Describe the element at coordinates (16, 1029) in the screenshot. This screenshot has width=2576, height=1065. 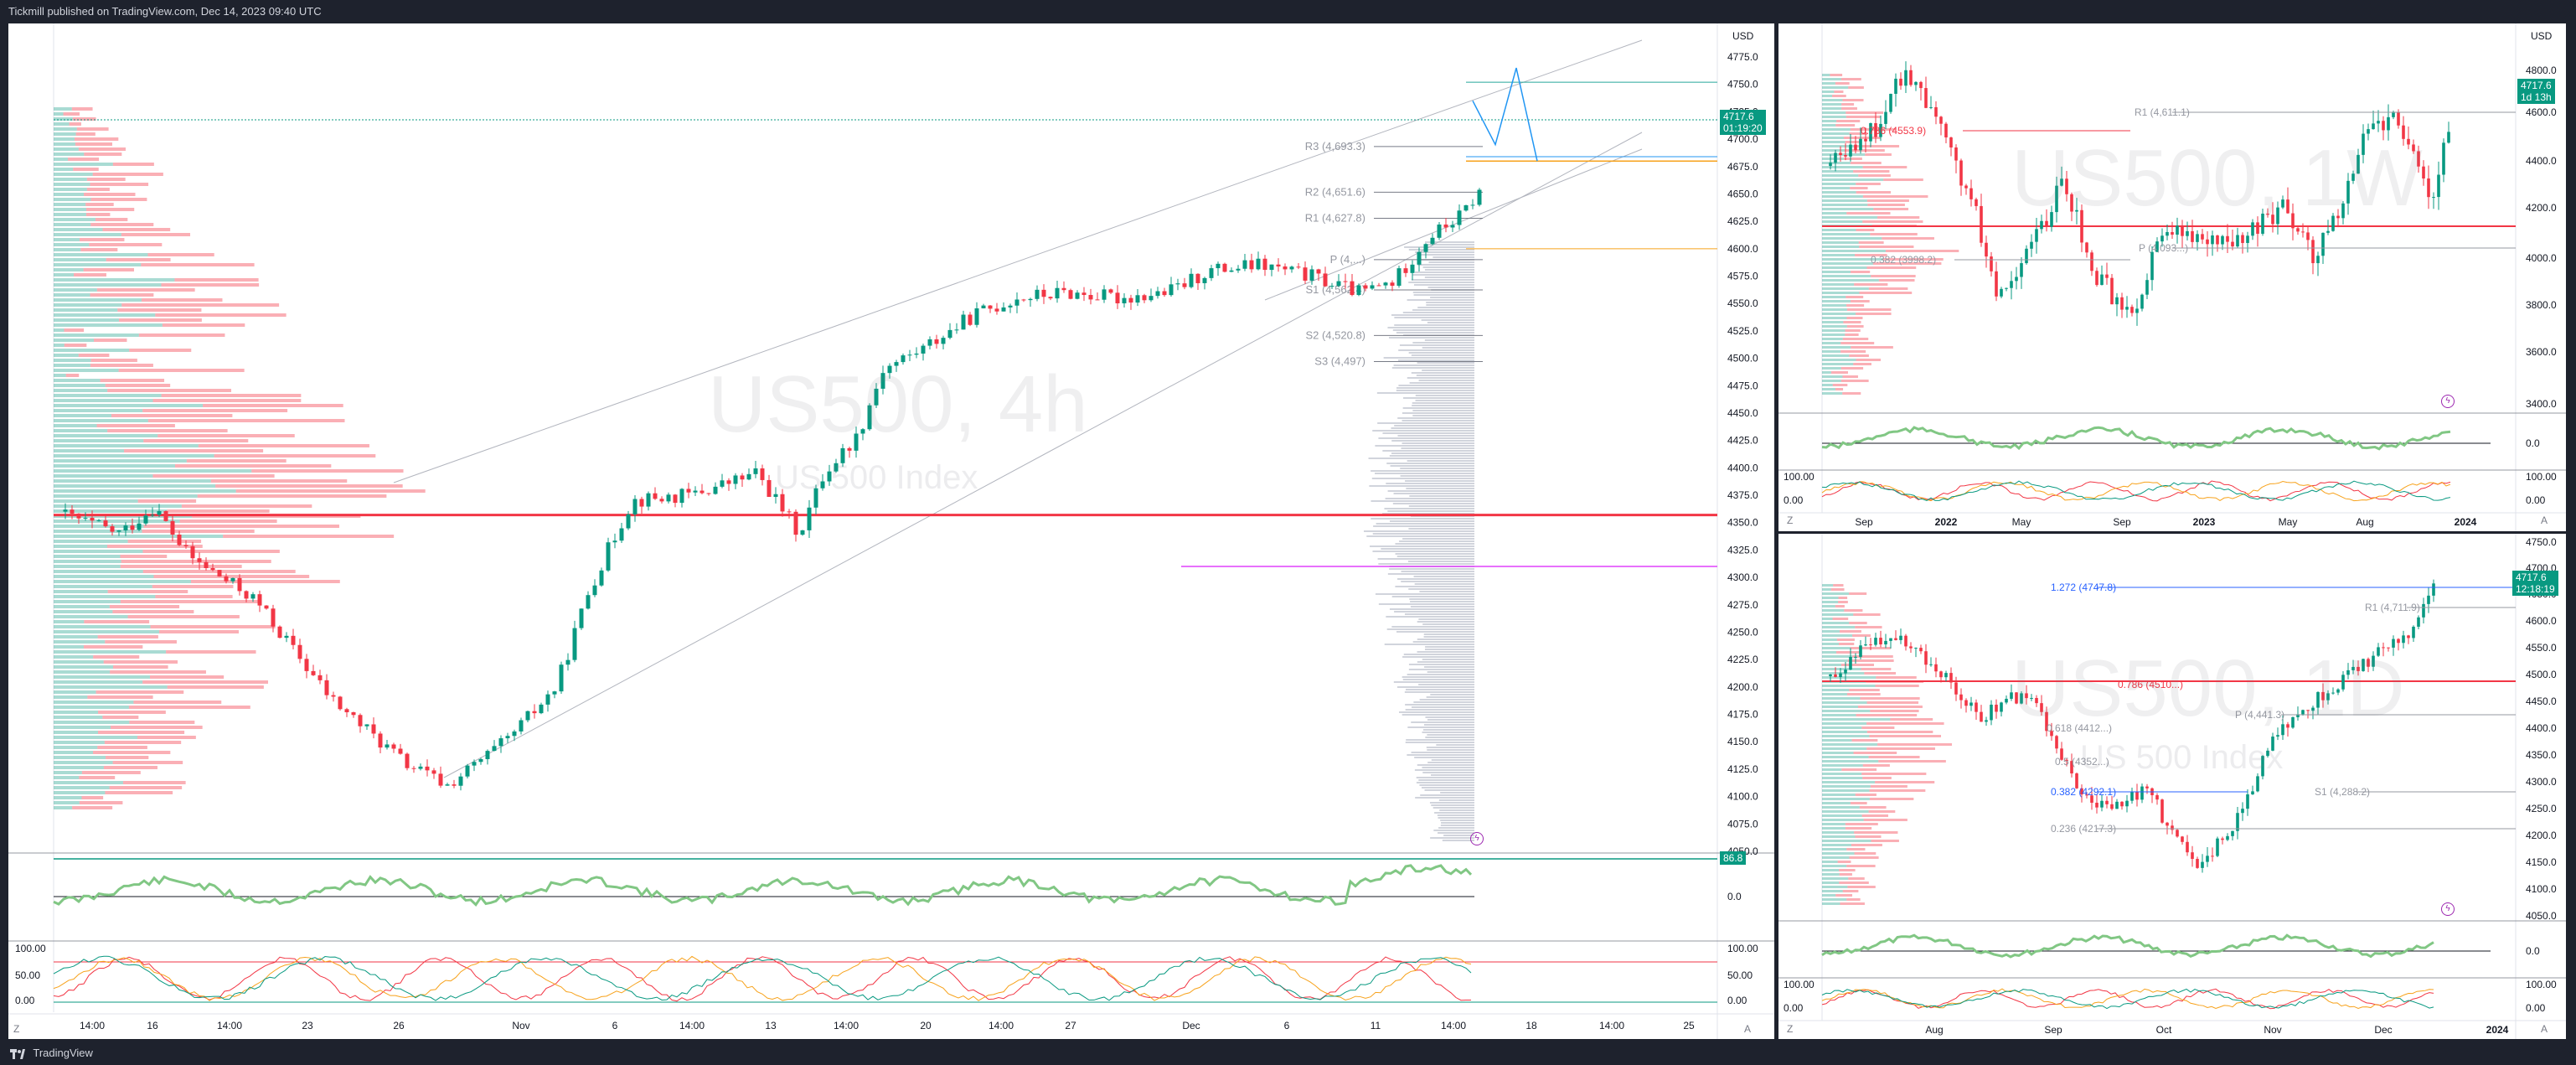
I see `main-zoom-button: Z` at that location.